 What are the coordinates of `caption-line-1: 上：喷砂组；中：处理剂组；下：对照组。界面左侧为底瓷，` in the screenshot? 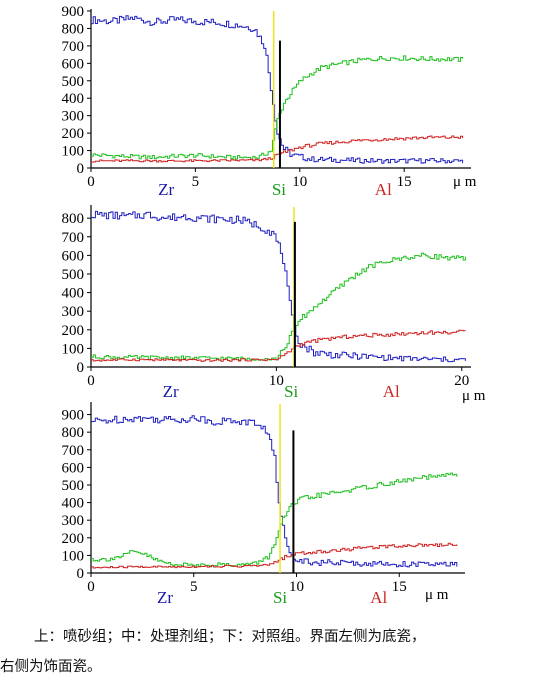 It's located at (230, 637).